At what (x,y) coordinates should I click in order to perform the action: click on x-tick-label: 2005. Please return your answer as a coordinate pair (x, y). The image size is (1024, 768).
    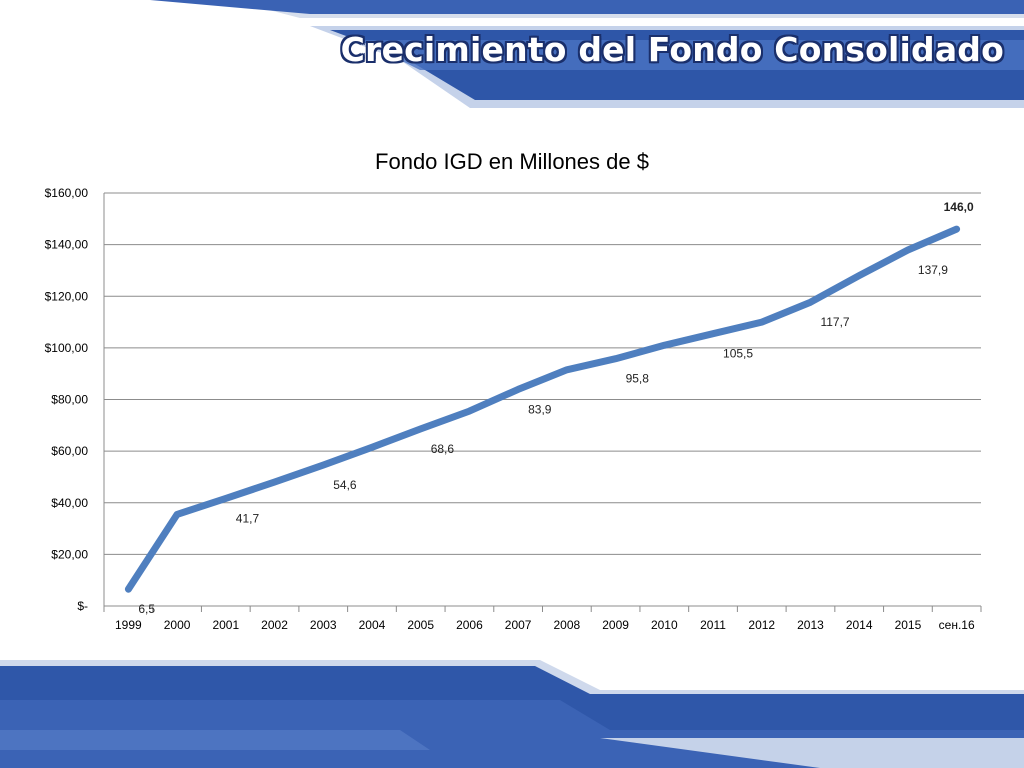
    Looking at the image, I should click on (420, 625).